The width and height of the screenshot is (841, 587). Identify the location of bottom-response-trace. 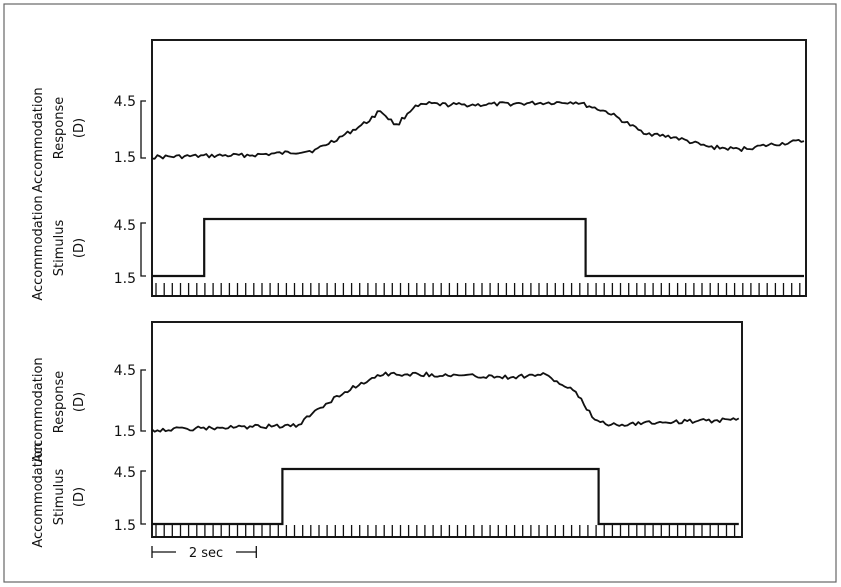
(445, 402).